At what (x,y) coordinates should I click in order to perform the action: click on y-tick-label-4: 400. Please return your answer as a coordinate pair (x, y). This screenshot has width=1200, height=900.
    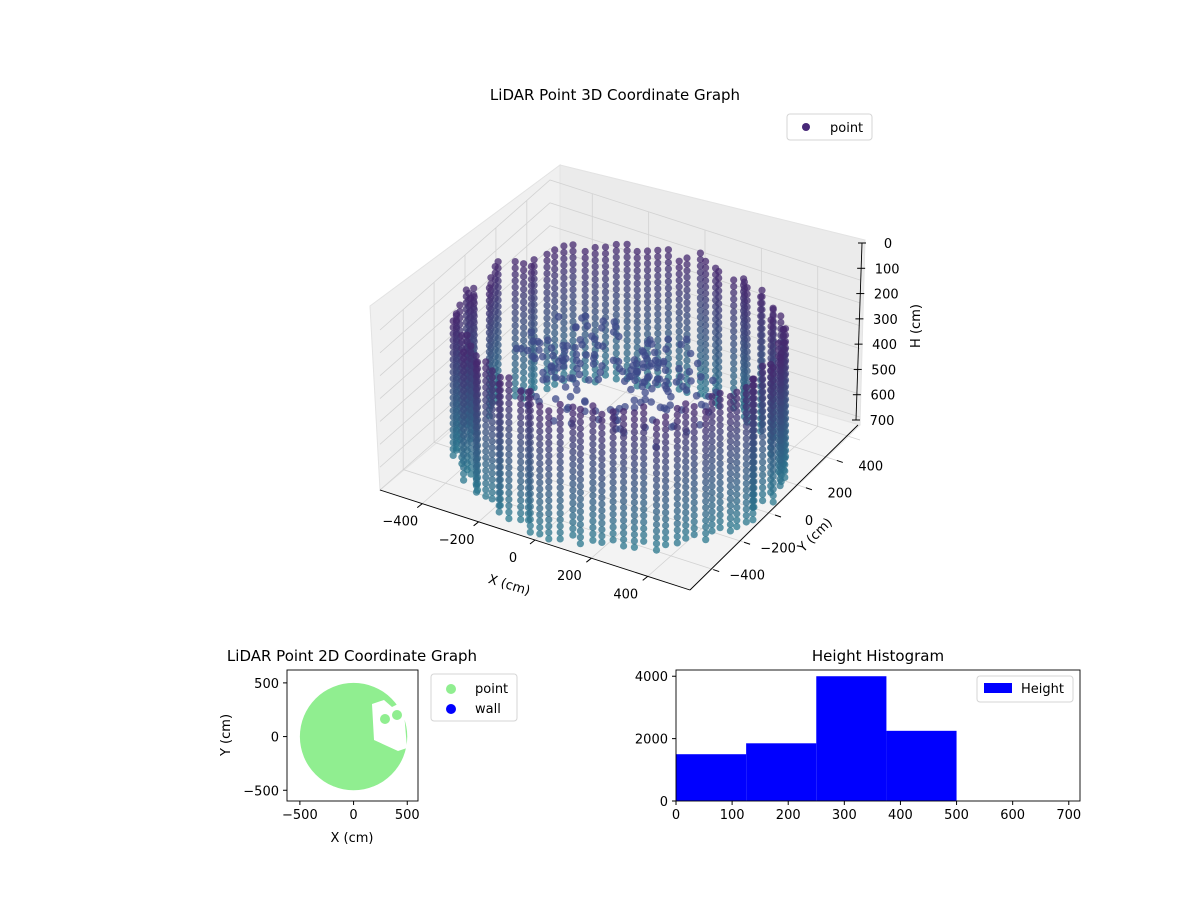
    Looking at the image, I should click on (870, 466).